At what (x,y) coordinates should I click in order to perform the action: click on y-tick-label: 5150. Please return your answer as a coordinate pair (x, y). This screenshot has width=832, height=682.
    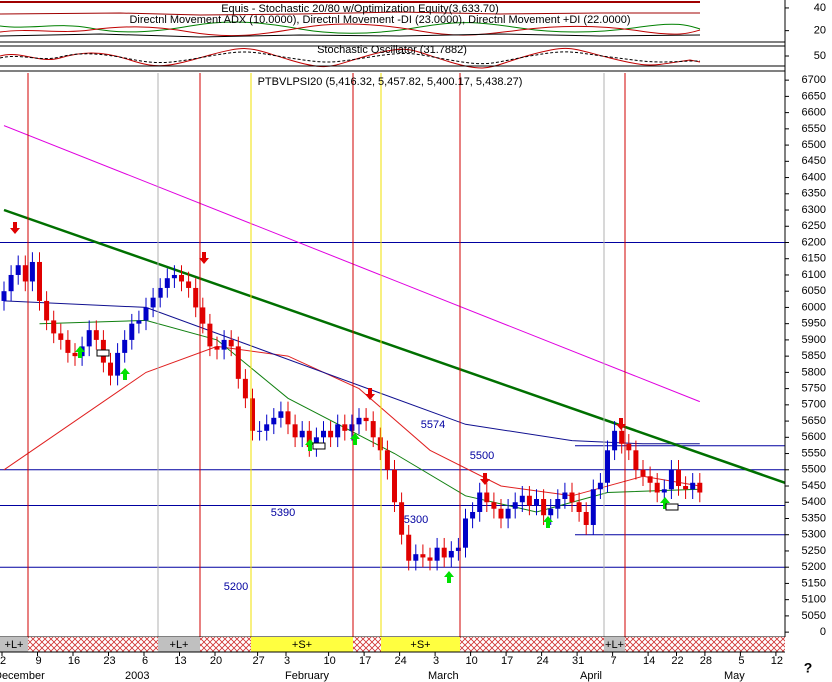
    Looking at the image, I should click on (814, 583).